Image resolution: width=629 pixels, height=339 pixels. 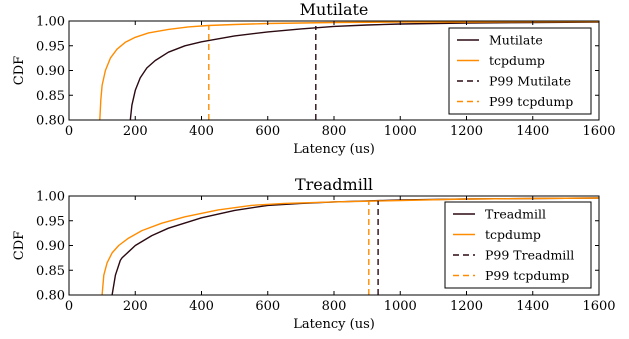 I want to click on legend-label: P99 Treadmill, so click(x=529, y=255).